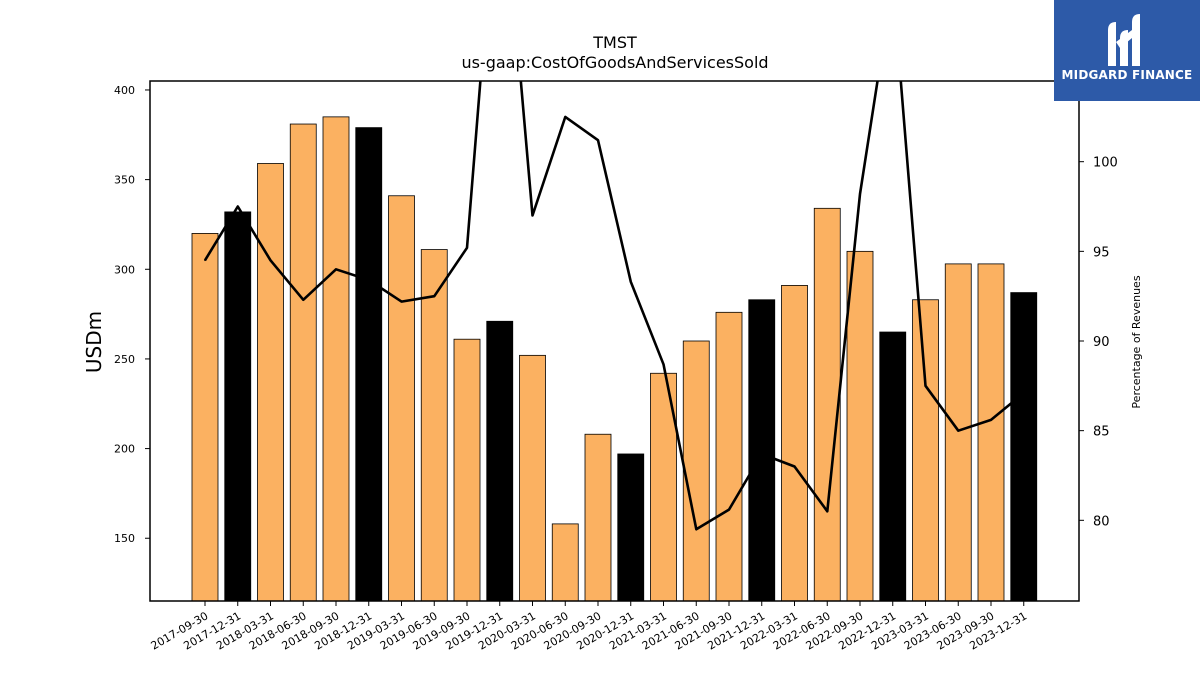  Describe the element at coordinates (1101, 342) in the screenshot. I see `y2-tick-label: 90` at that location.